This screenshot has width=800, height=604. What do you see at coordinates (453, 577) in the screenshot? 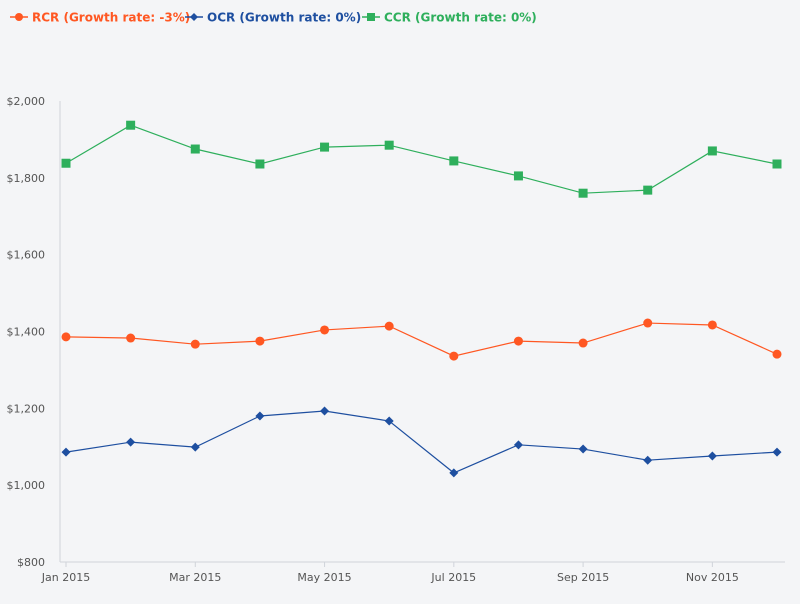
I see `x-tick-label: Jul 2015` at bounding box center [453, 577].